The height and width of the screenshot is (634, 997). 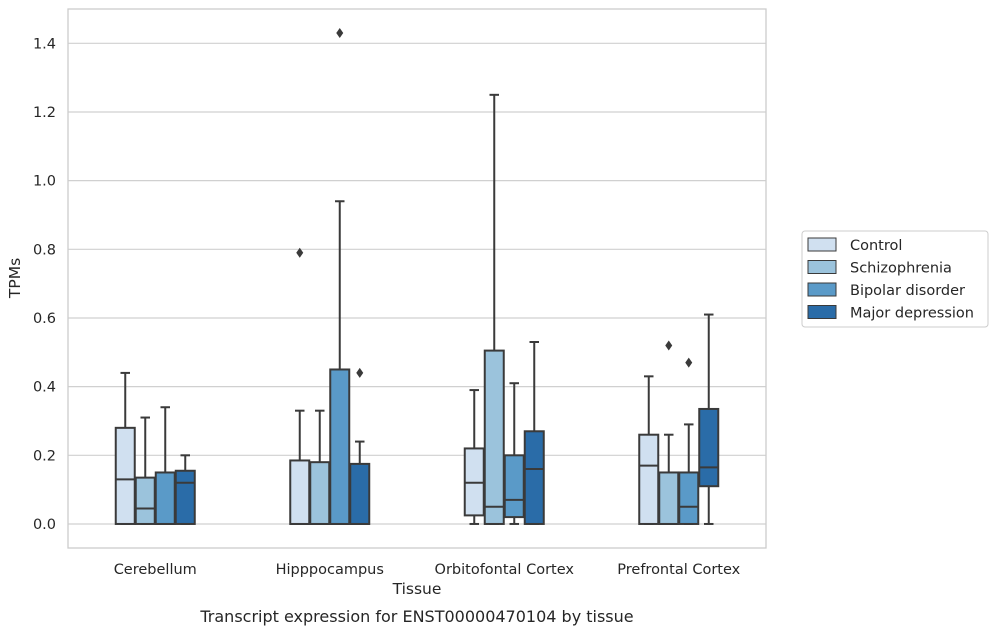 I want to click on y-tick-label: 1.2, so click(x=44, y=113).